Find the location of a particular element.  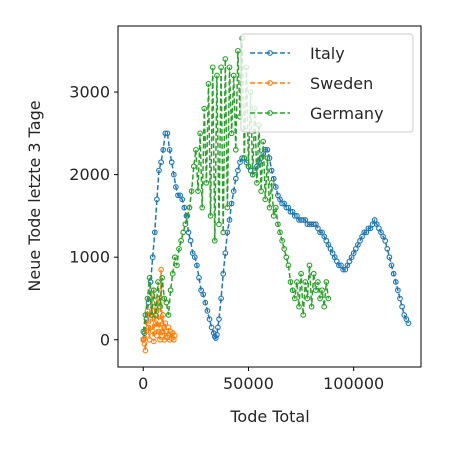

legend-item-sweden: Sweden is located at coordinates (311, 83).